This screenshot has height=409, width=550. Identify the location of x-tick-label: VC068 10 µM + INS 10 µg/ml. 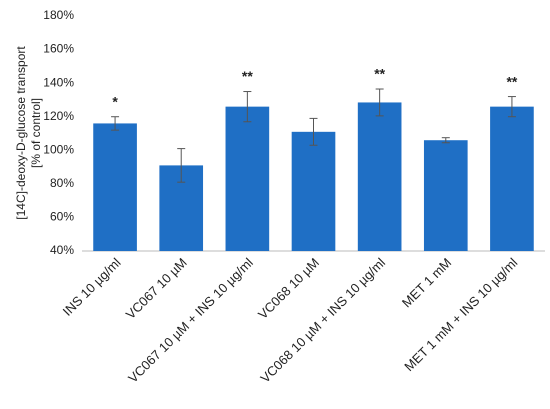
(322, 320).